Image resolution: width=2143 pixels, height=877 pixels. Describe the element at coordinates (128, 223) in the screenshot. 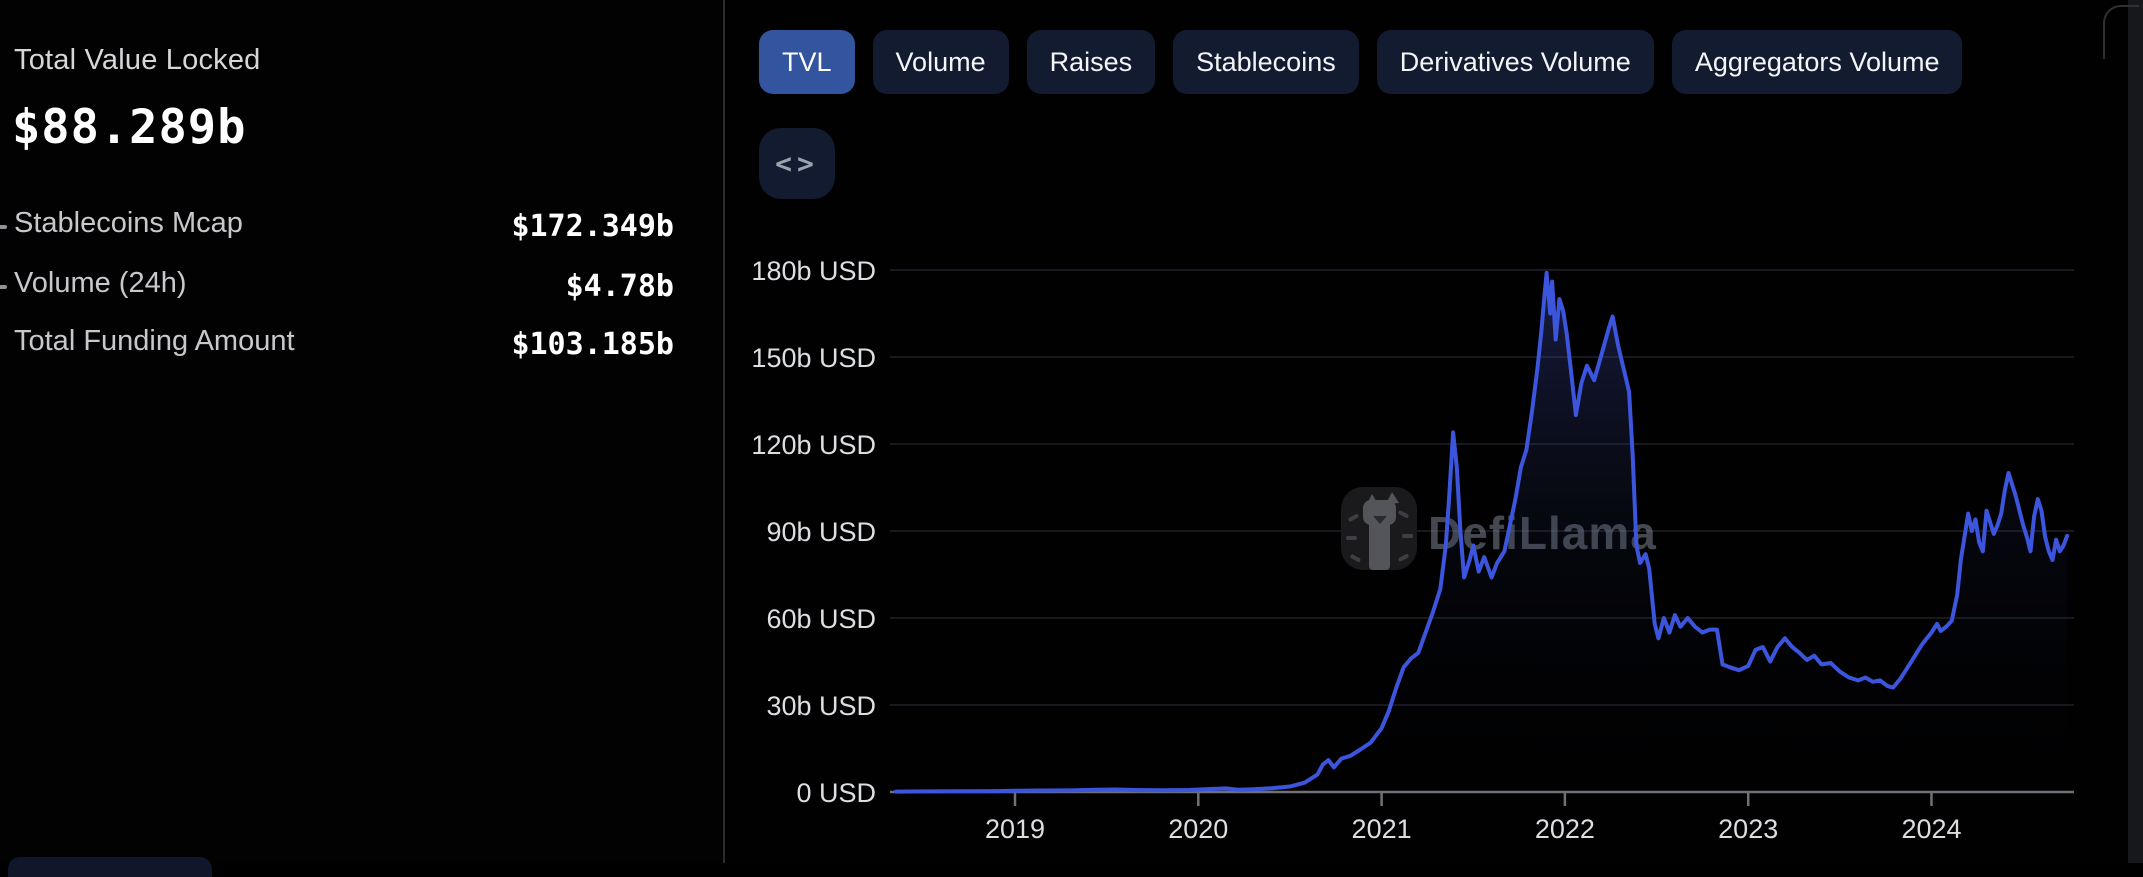

I see `metric-label: Stablecoins Mcap` at that location.